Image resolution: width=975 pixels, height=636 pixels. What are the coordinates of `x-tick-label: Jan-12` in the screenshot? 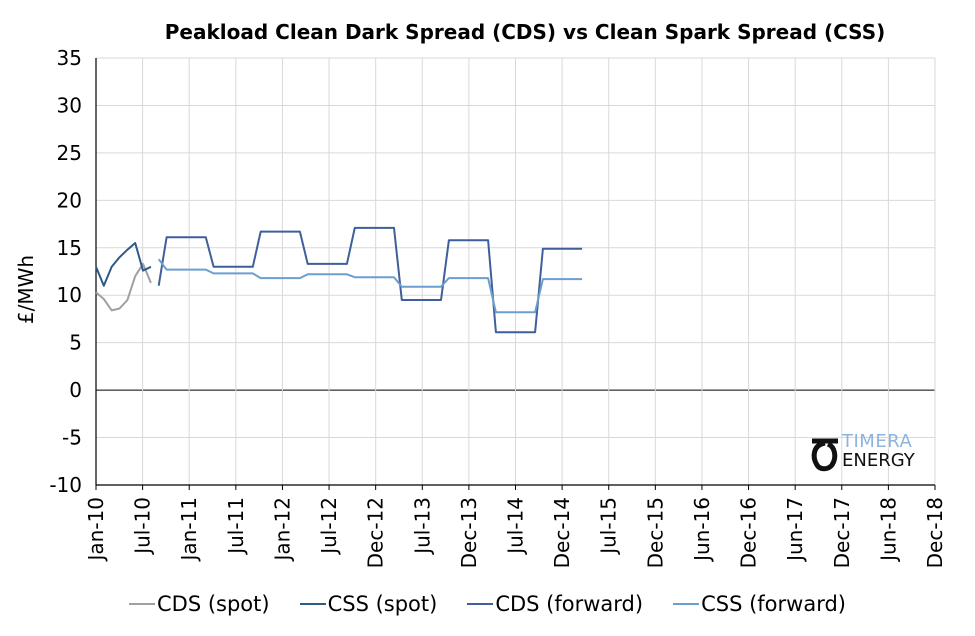 It's located at (282, 530).